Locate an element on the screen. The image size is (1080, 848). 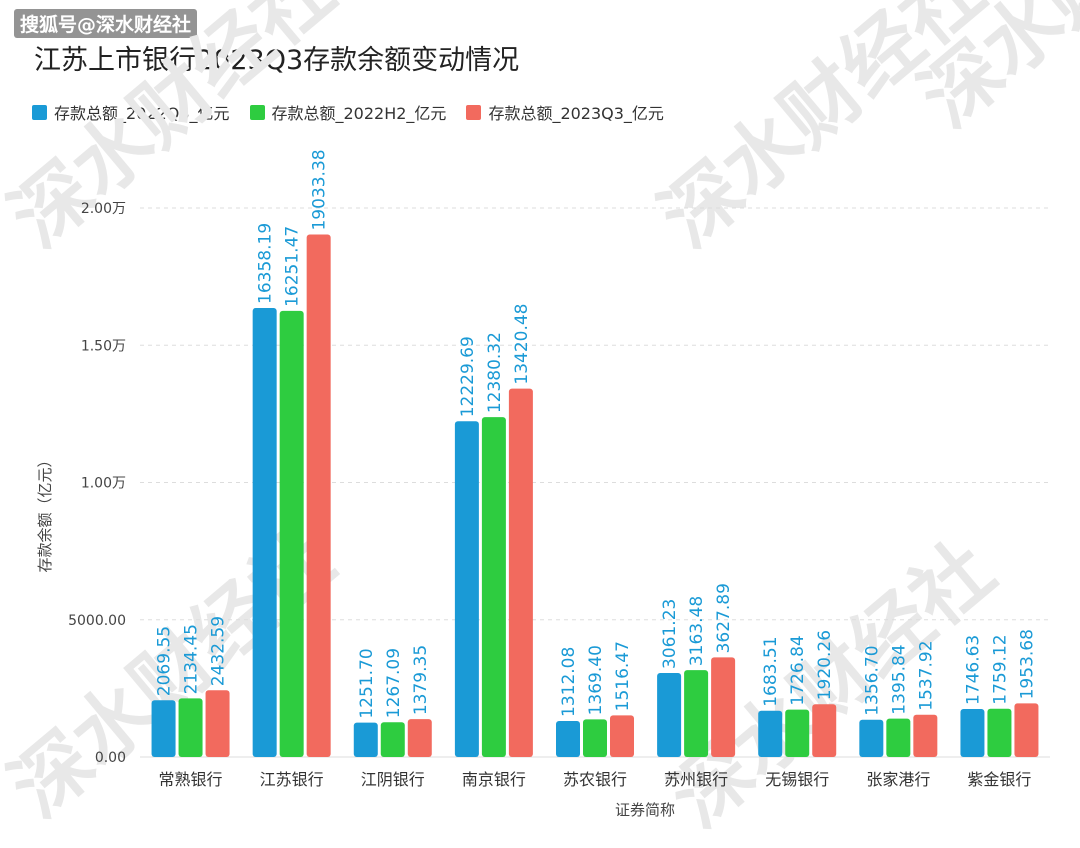
data-label: 1312.08 is located at coordinates (569, 682).